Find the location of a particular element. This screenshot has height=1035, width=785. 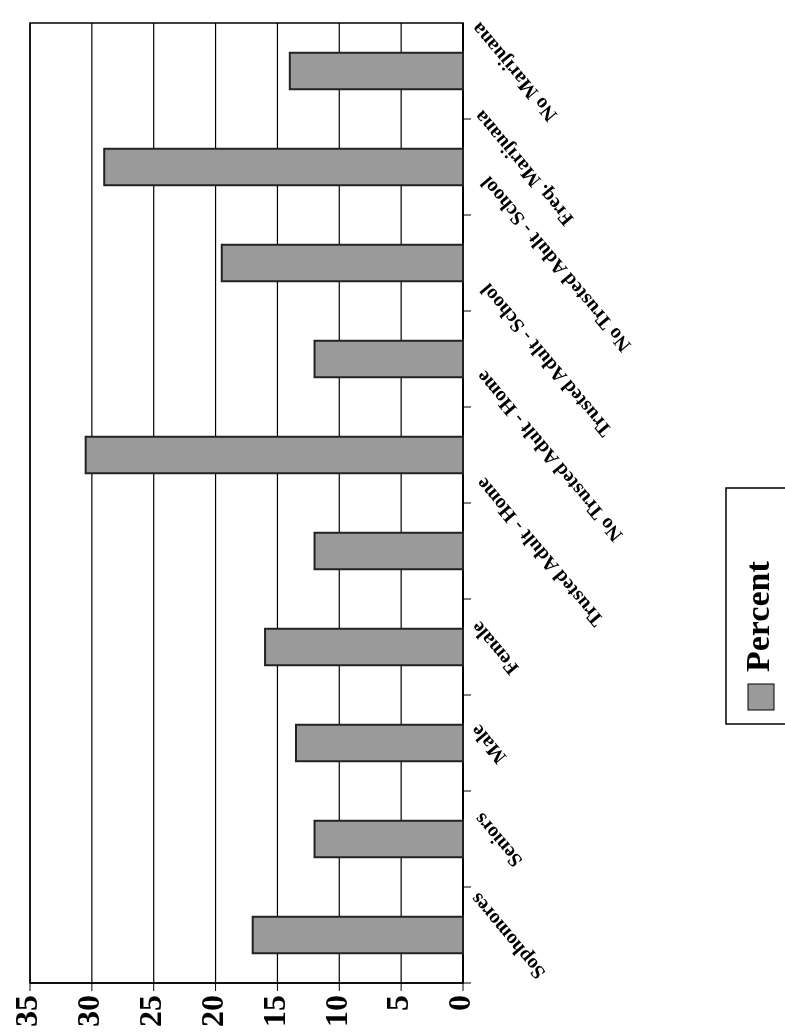

x-tick-label: 10 is located at coordinates (335, 1011).